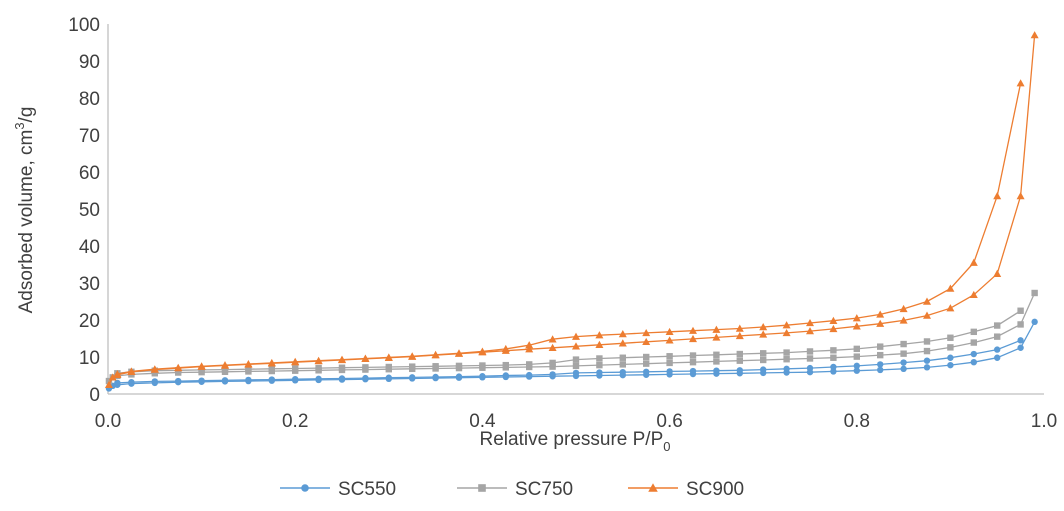 Image resolution: width=1064 pixels, height=511 pixels. What do you see at coordinates (84, 25) in the screenshot?
I see `y-tick-label: 100` at bounding box center [84, 25].